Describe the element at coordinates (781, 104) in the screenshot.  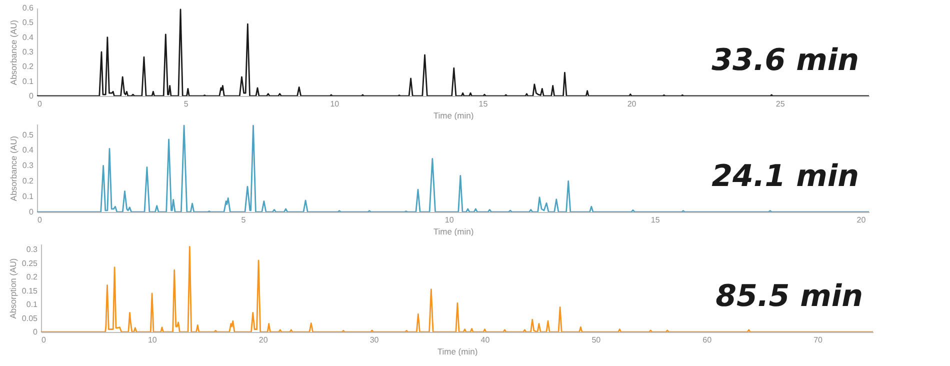
I see `x-tick-label: 25` at that location.